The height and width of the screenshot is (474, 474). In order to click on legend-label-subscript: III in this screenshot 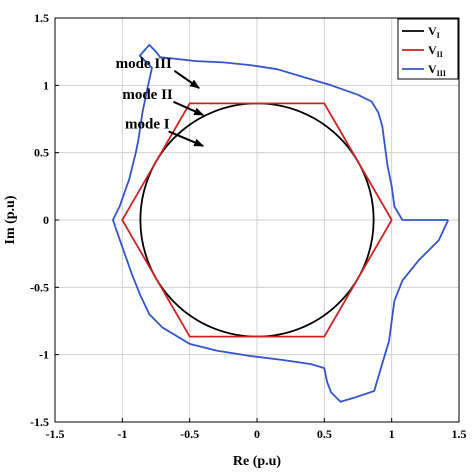, I will do `click(441, 73)`.